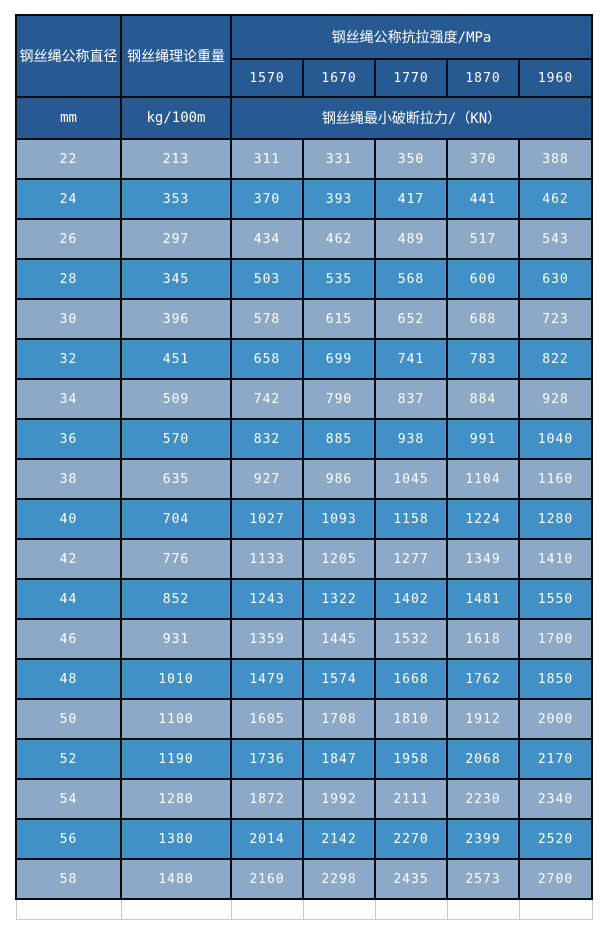 The width and height of the screenshot is (605, 931). I want to click on empty-row, so click(304, 909).